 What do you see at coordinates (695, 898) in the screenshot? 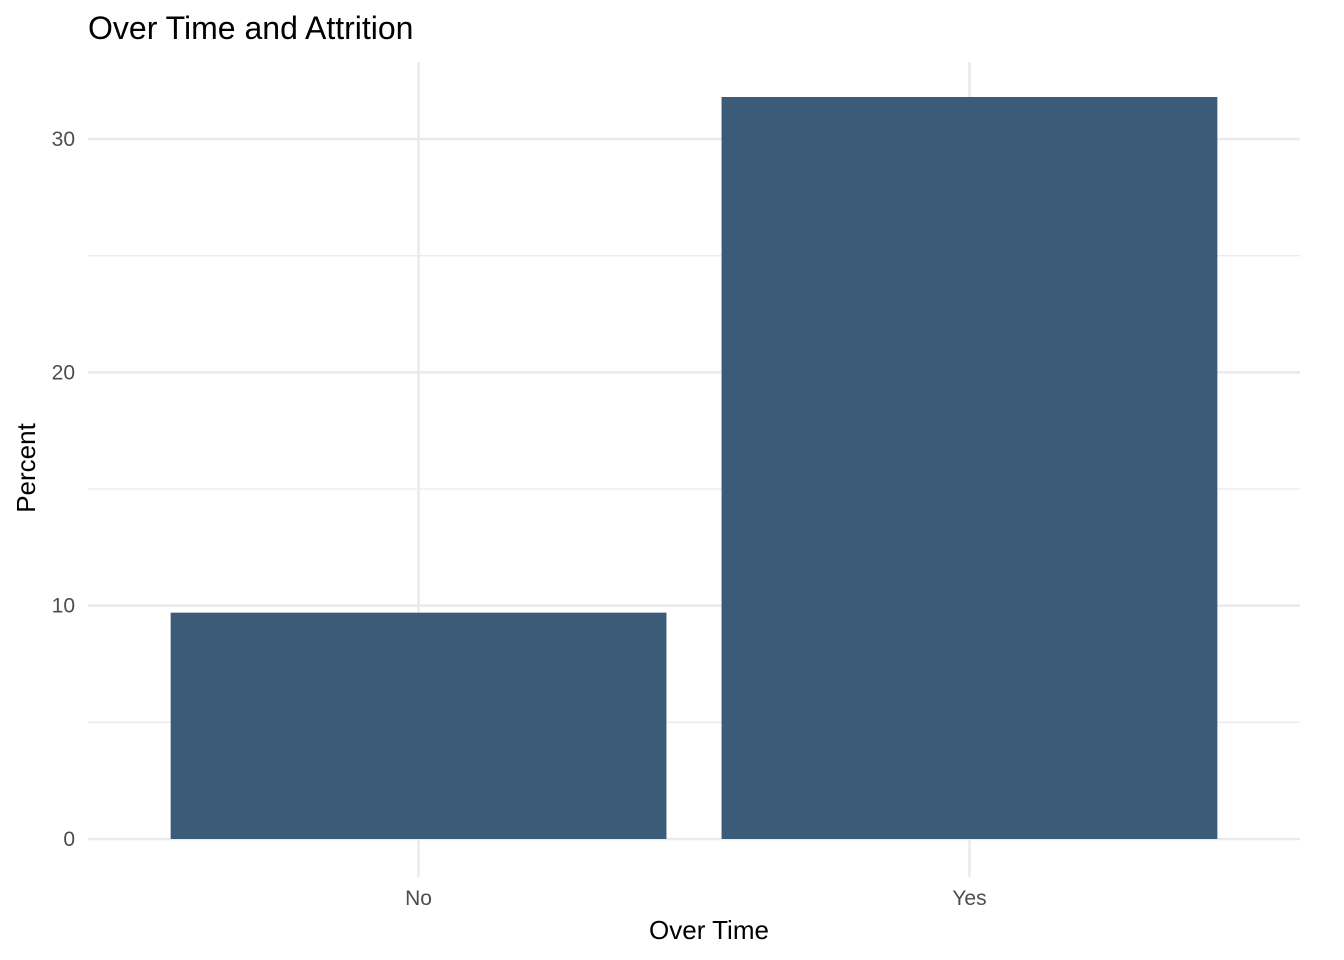
I see `x-axis-ticks: No Yes` at bounding box center [695, 898].